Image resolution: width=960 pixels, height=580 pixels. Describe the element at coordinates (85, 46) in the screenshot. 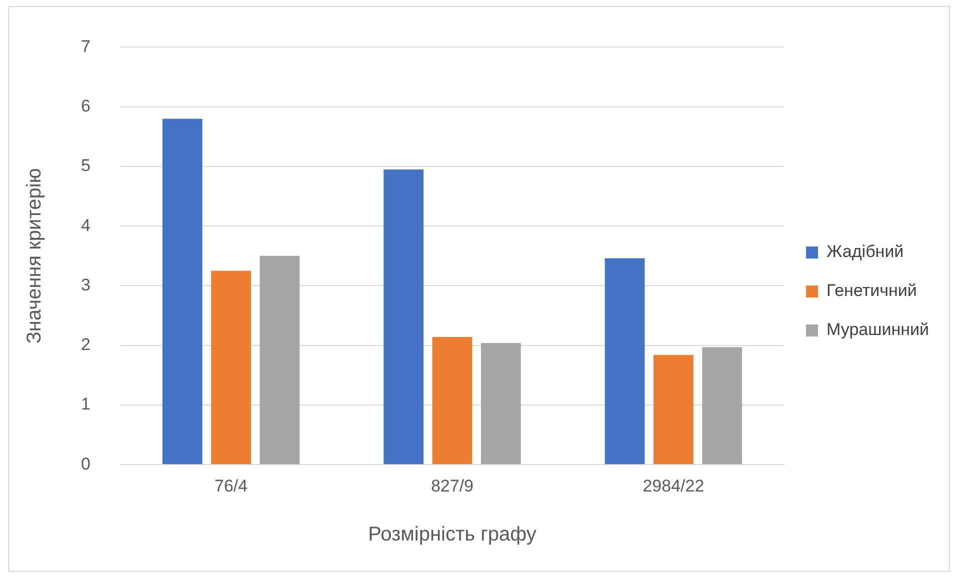

I see `y-tick-label: 7` at that location.